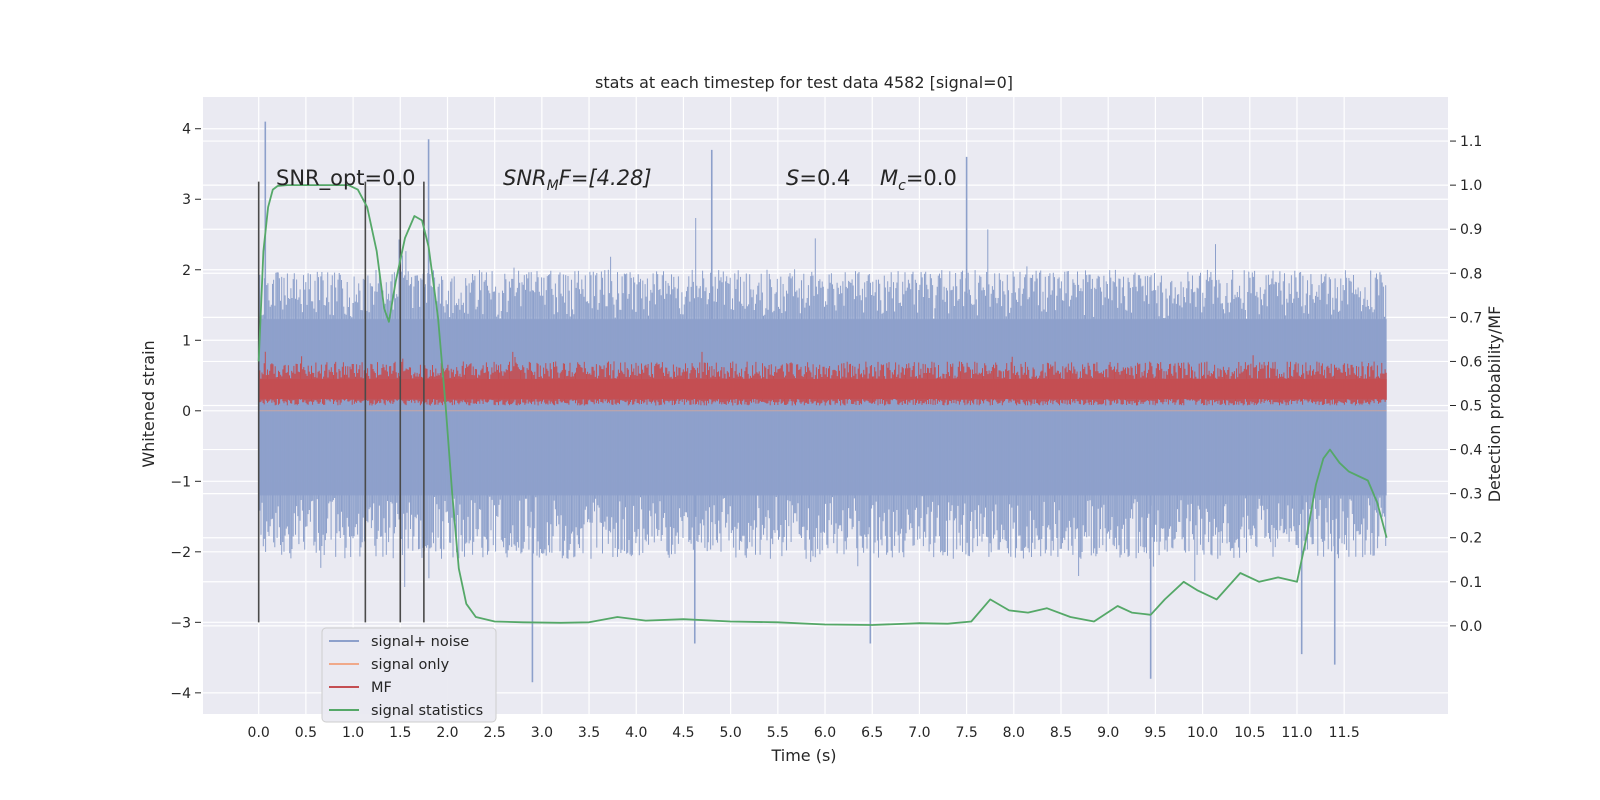 The image size is (1600, 800). I want to click on annotation-snr-opt: SNR_opt=0.0, so click(346, 178).